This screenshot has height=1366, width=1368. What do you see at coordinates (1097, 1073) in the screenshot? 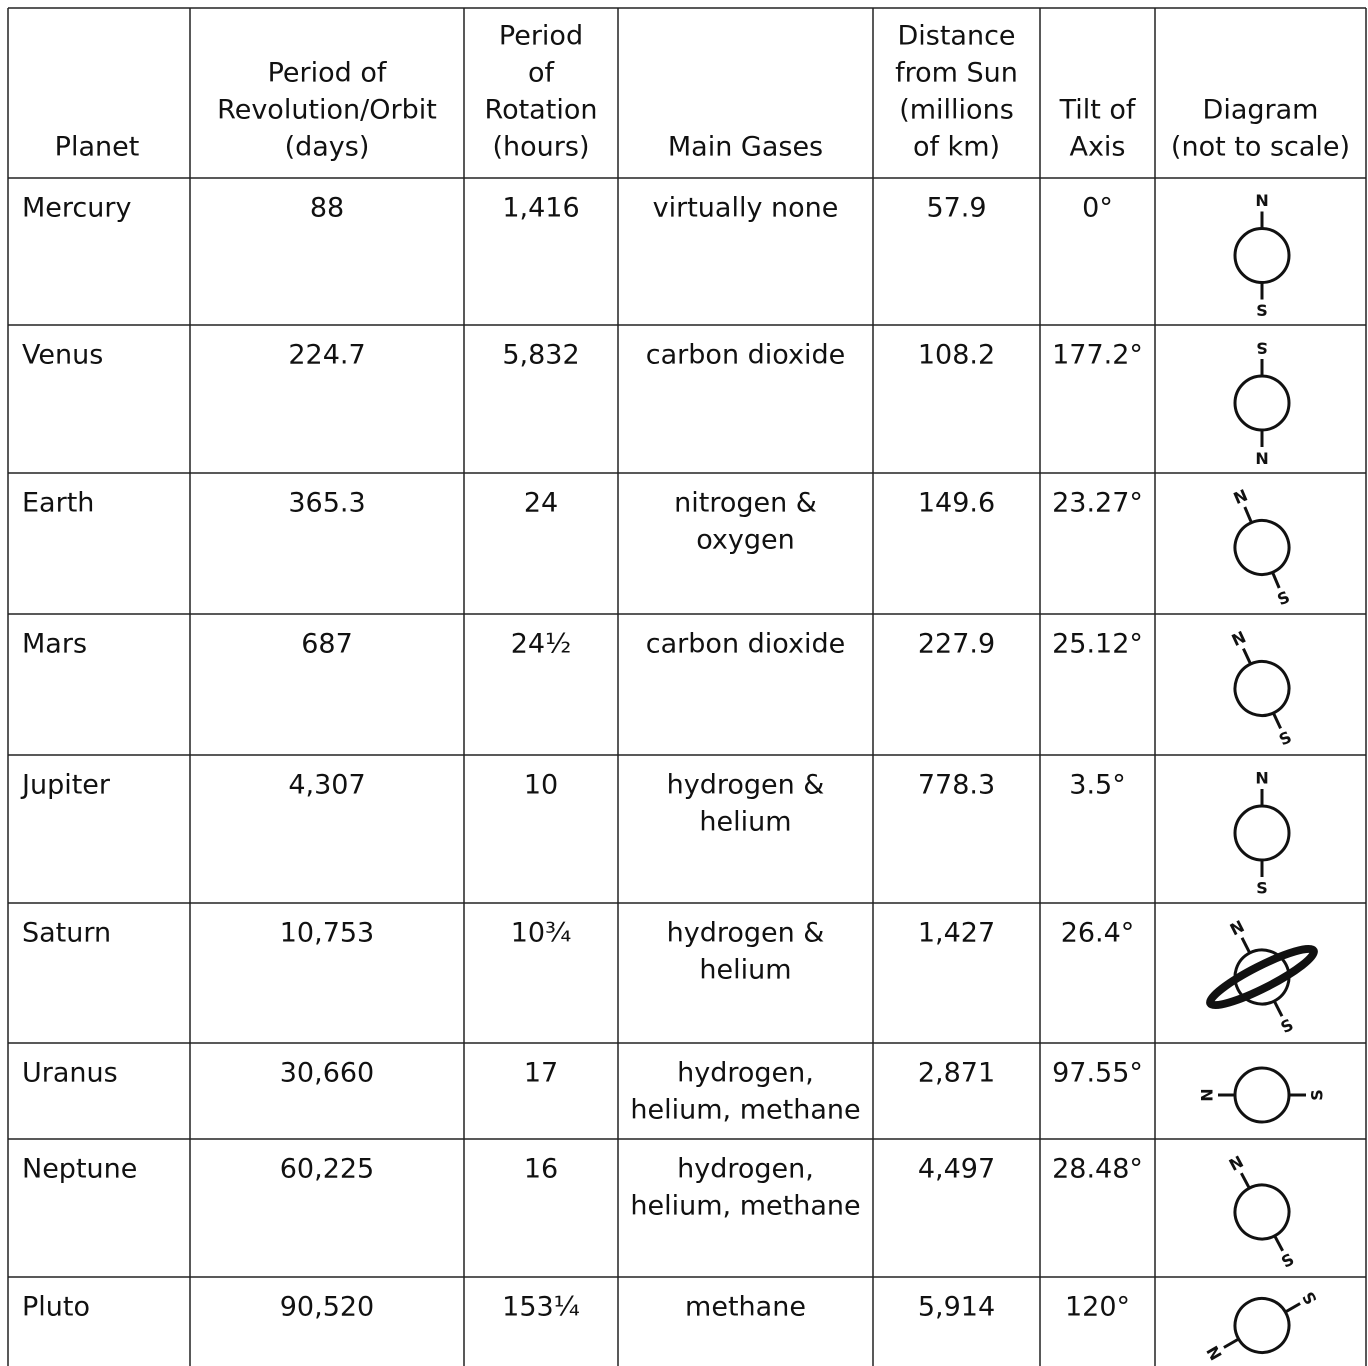
I see `cell-text: 97.55°` at bounding box center [1097, 1073].